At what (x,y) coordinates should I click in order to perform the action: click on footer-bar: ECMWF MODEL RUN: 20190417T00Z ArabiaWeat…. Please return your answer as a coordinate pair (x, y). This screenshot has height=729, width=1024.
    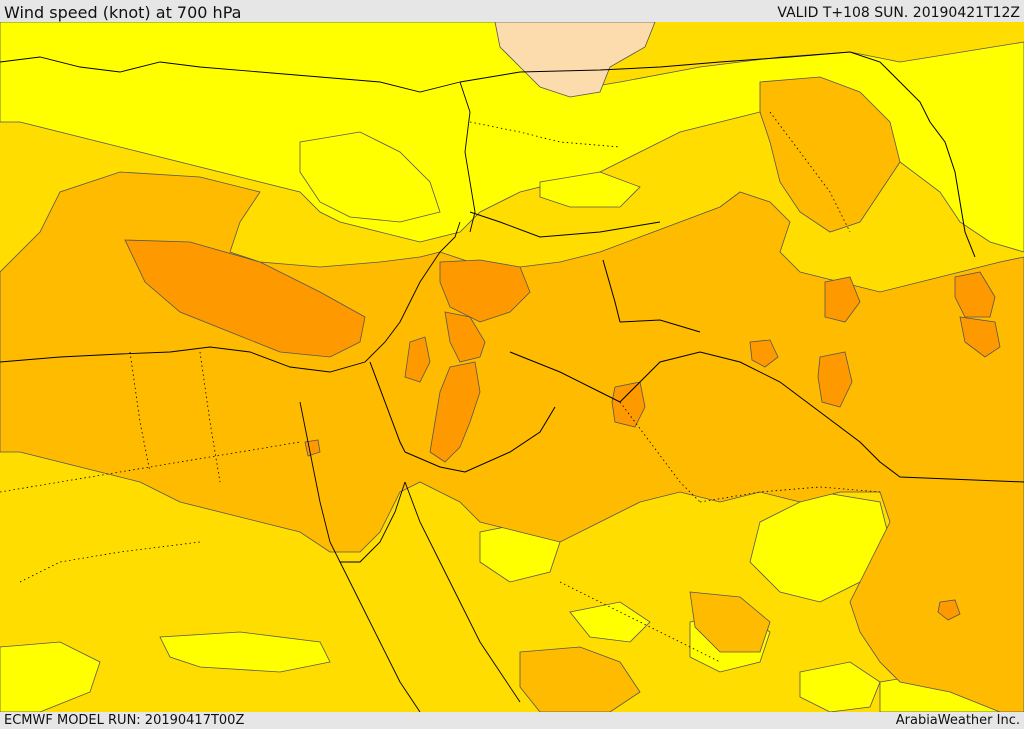
    Looking at the image, I should click on (512, 720).